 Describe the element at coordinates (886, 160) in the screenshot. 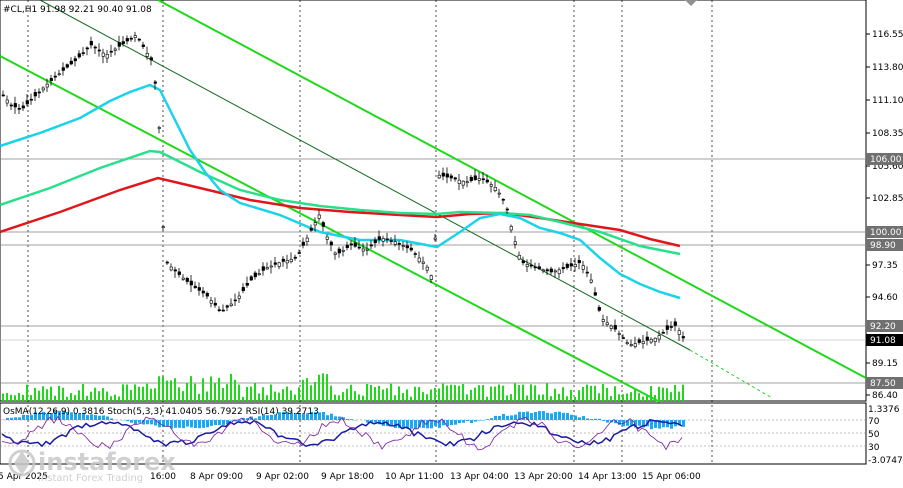

I see `price-mark-106: 106.00` at that location.